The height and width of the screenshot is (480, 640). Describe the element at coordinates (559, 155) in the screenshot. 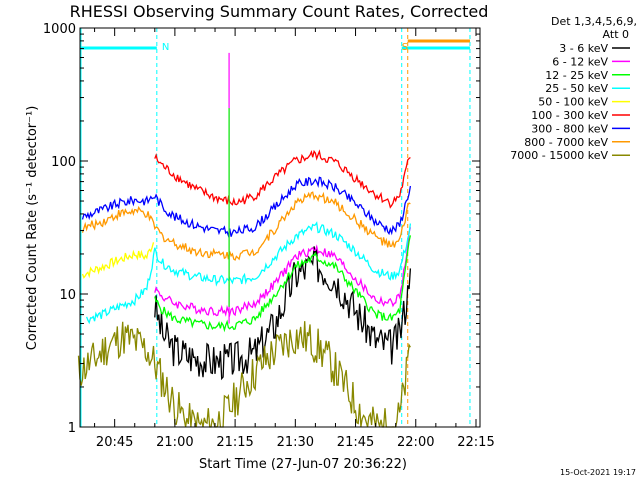

I see `legend-label: 7000 - 15000 keV` at that location.